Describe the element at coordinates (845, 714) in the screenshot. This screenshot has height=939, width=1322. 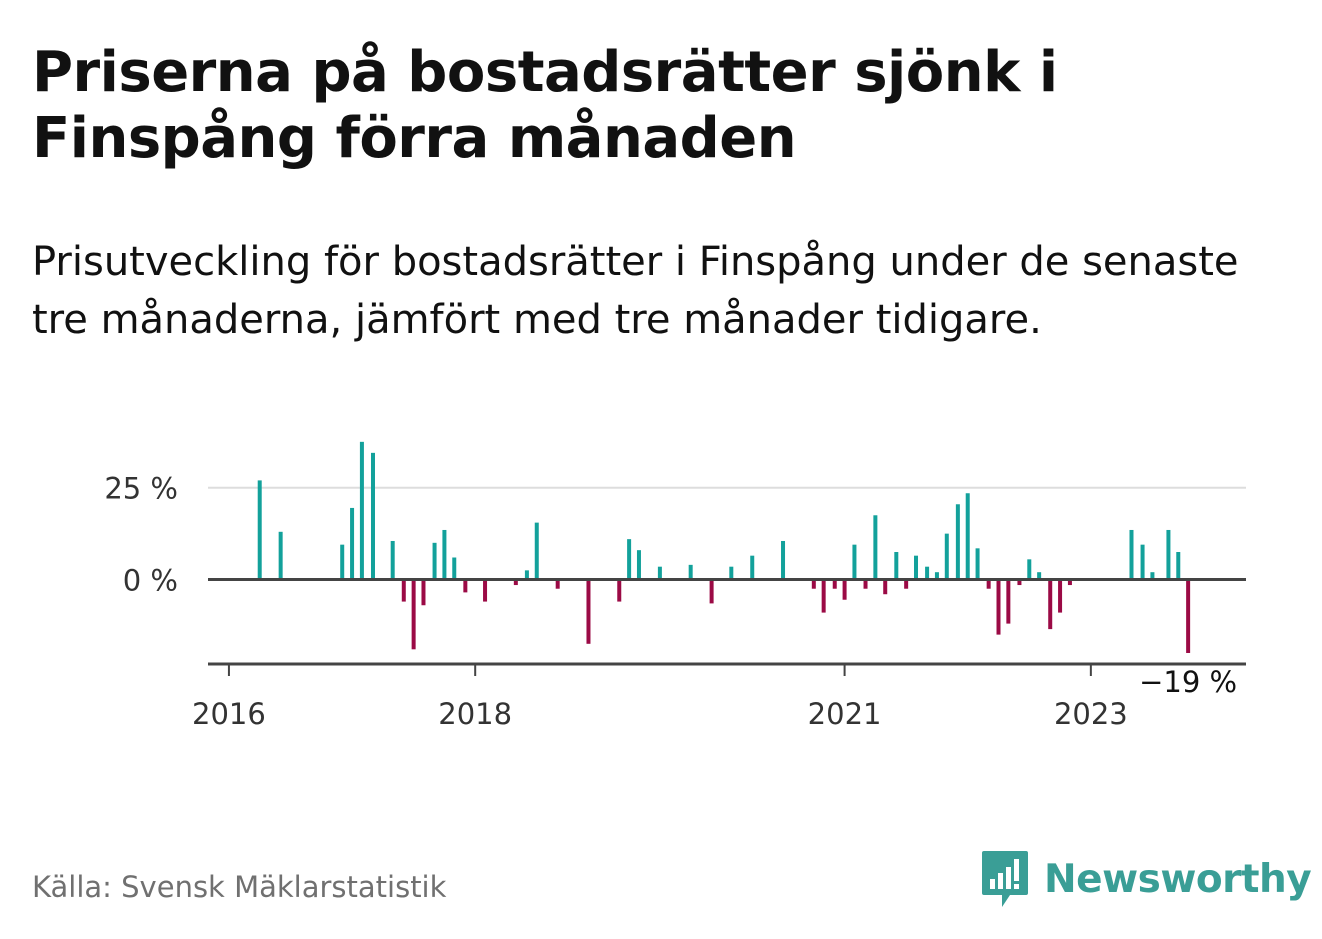
I see `x-tick-label: 2021` at that location.